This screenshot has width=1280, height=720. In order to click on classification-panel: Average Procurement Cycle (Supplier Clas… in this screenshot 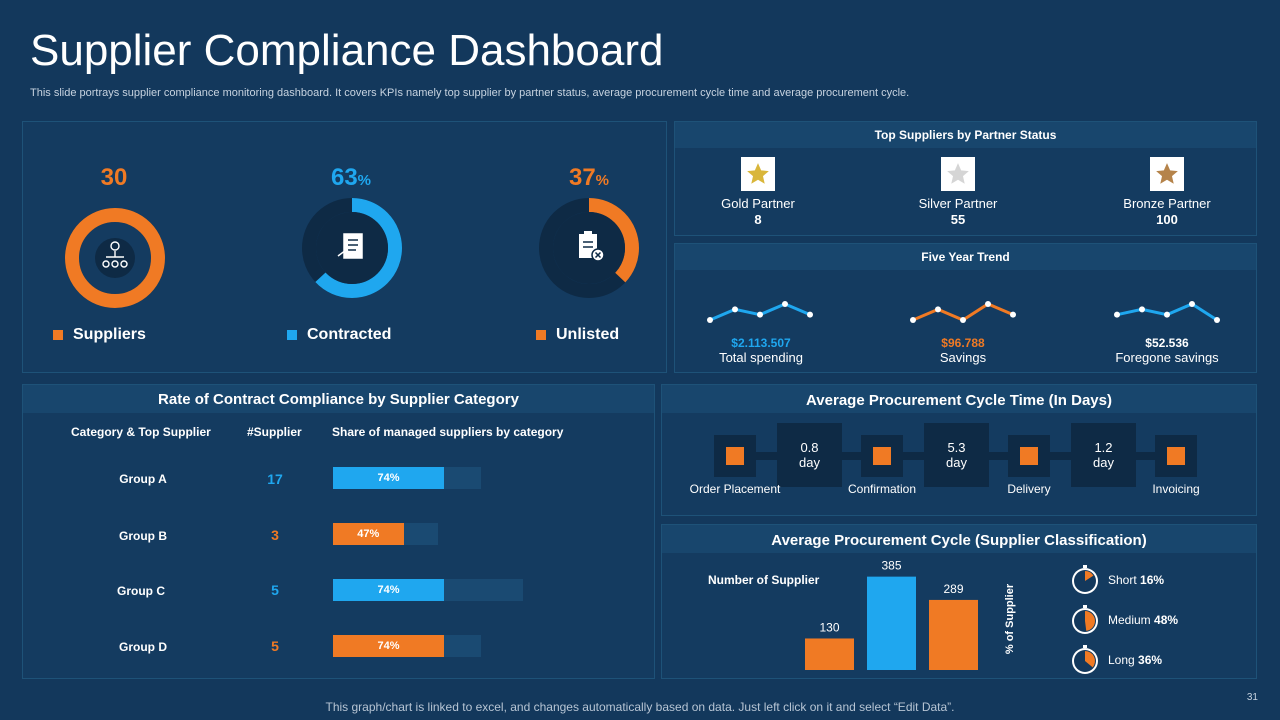, I will do `click(959, 601)`.